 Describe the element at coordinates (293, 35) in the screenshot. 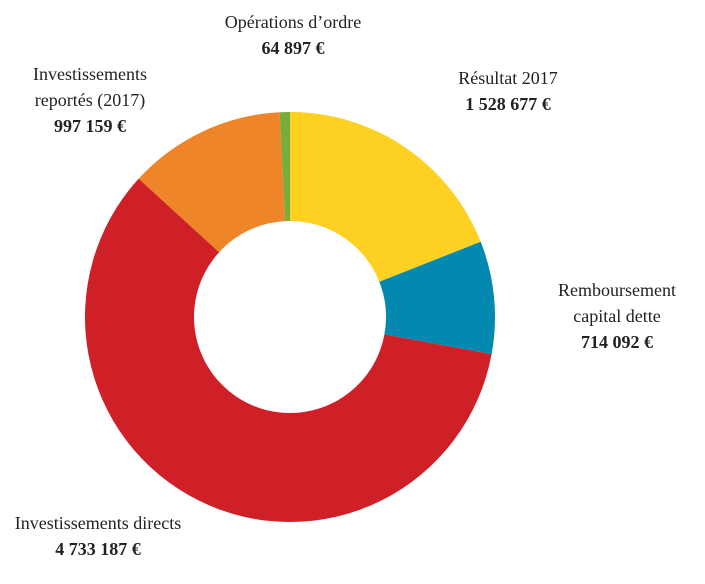

I see `slice-label: Opérations d’ordre 64 897 €` at that location.